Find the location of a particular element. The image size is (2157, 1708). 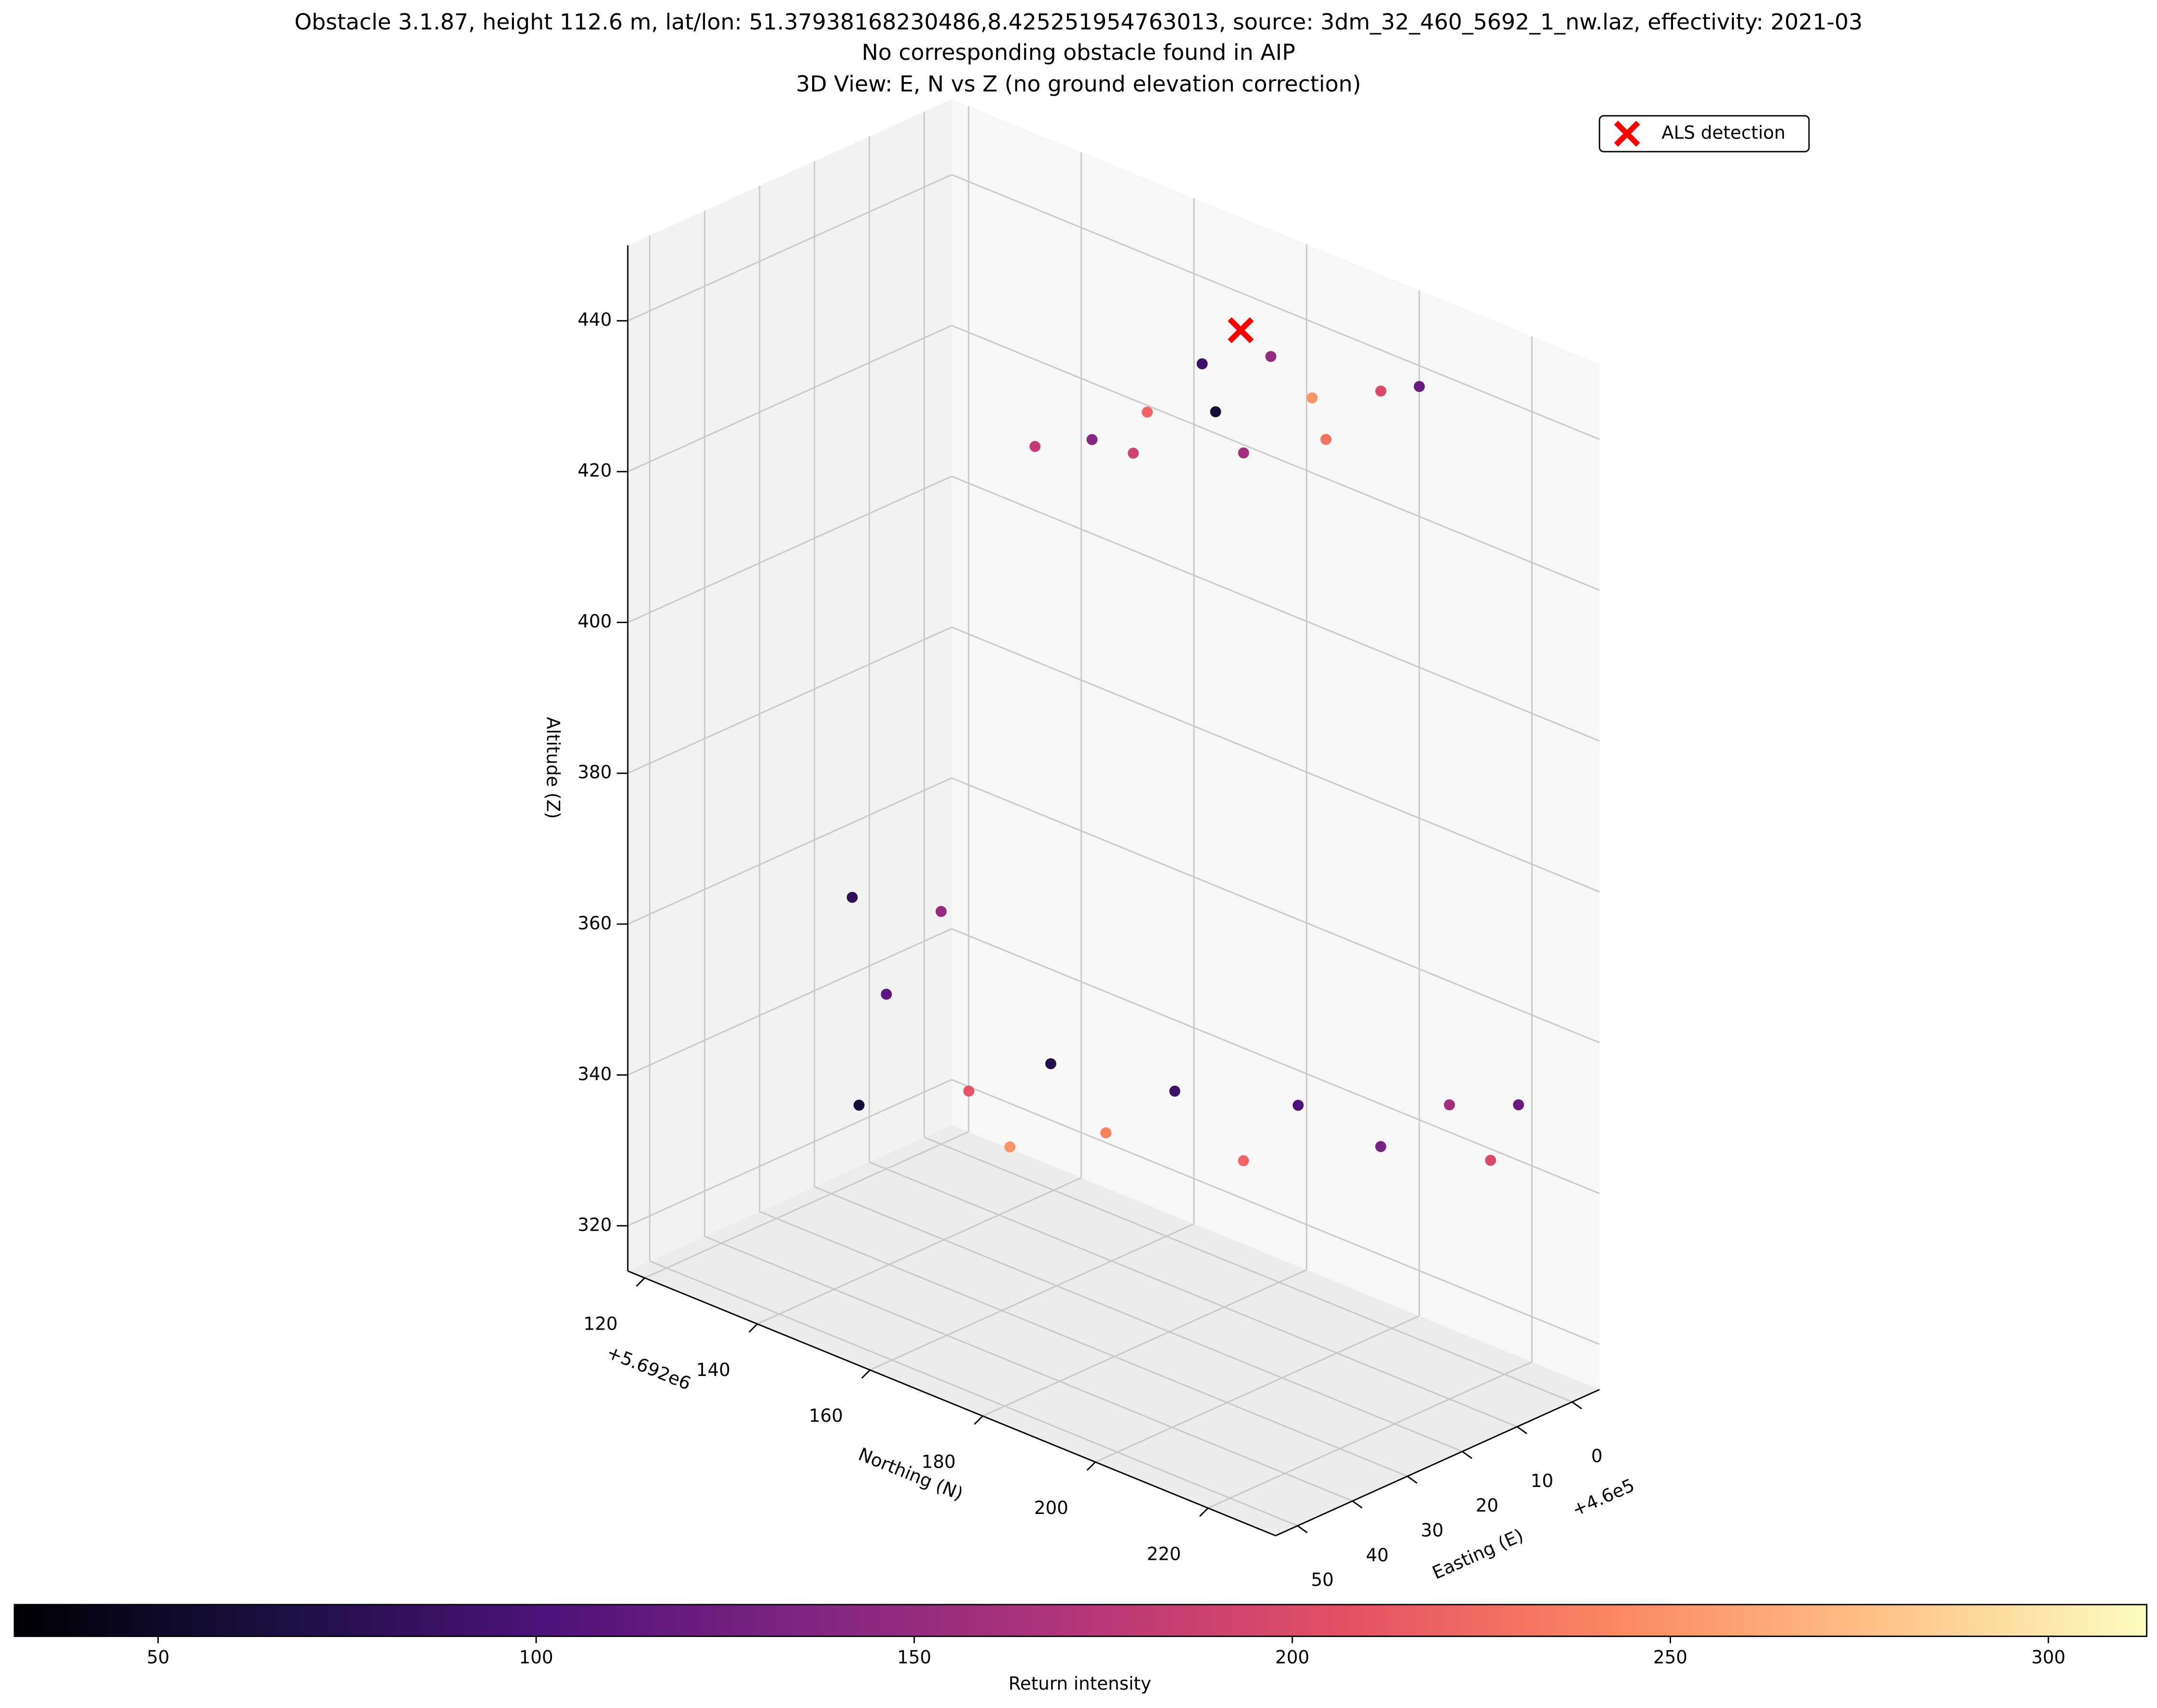

colorbar-tick-label: 200 is located at coordinates (1292, 1657).